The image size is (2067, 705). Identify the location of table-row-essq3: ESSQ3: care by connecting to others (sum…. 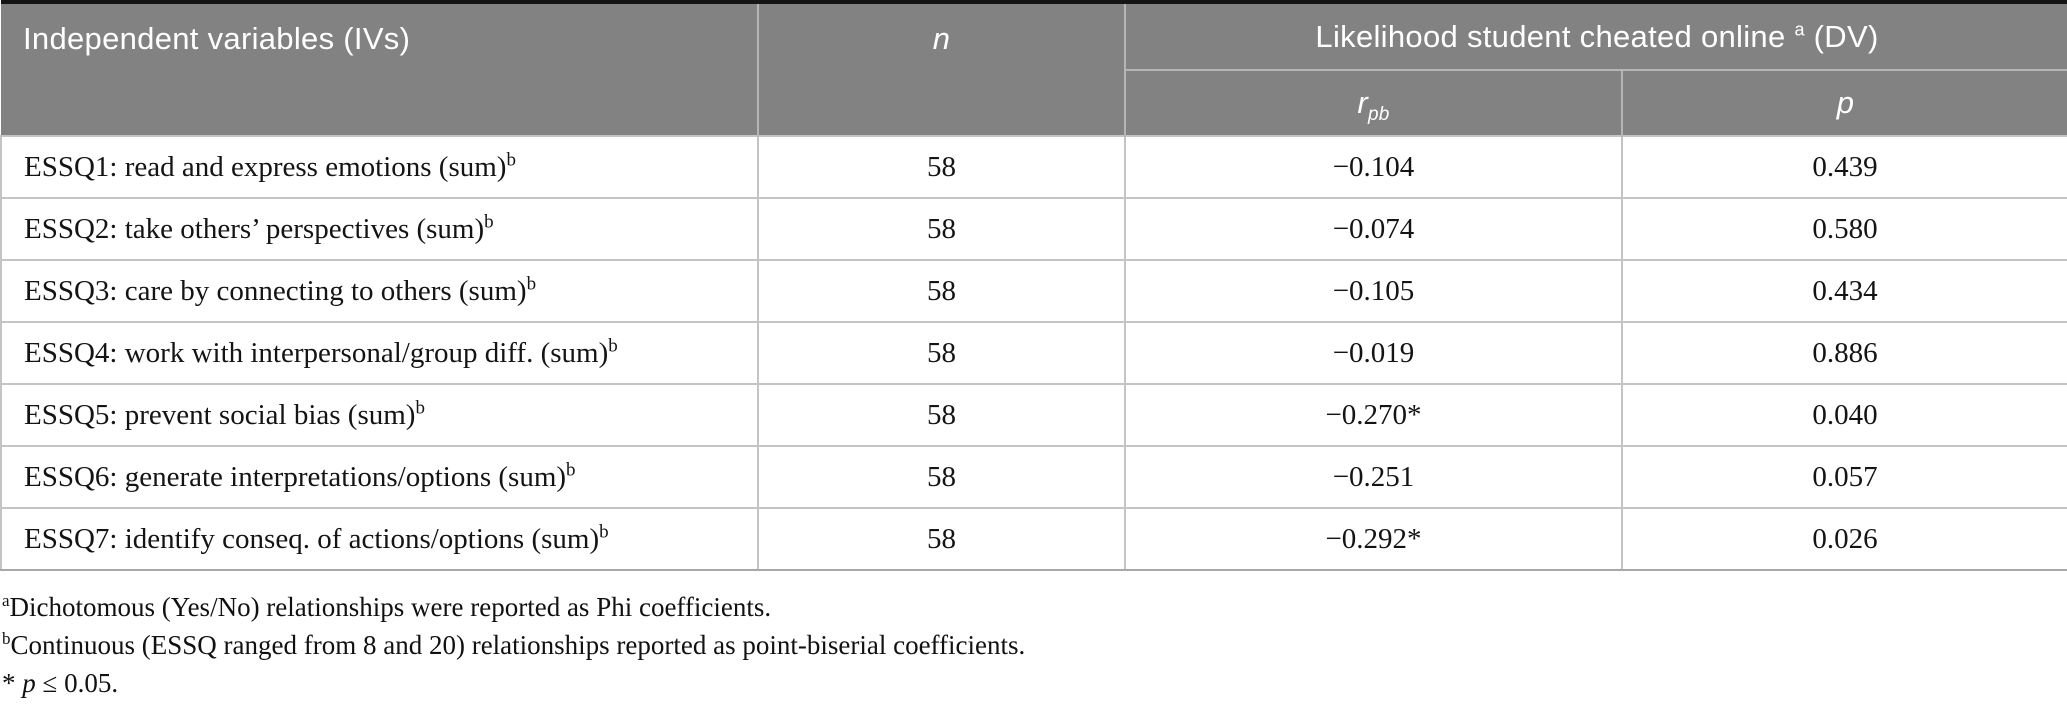
(1033, 291).